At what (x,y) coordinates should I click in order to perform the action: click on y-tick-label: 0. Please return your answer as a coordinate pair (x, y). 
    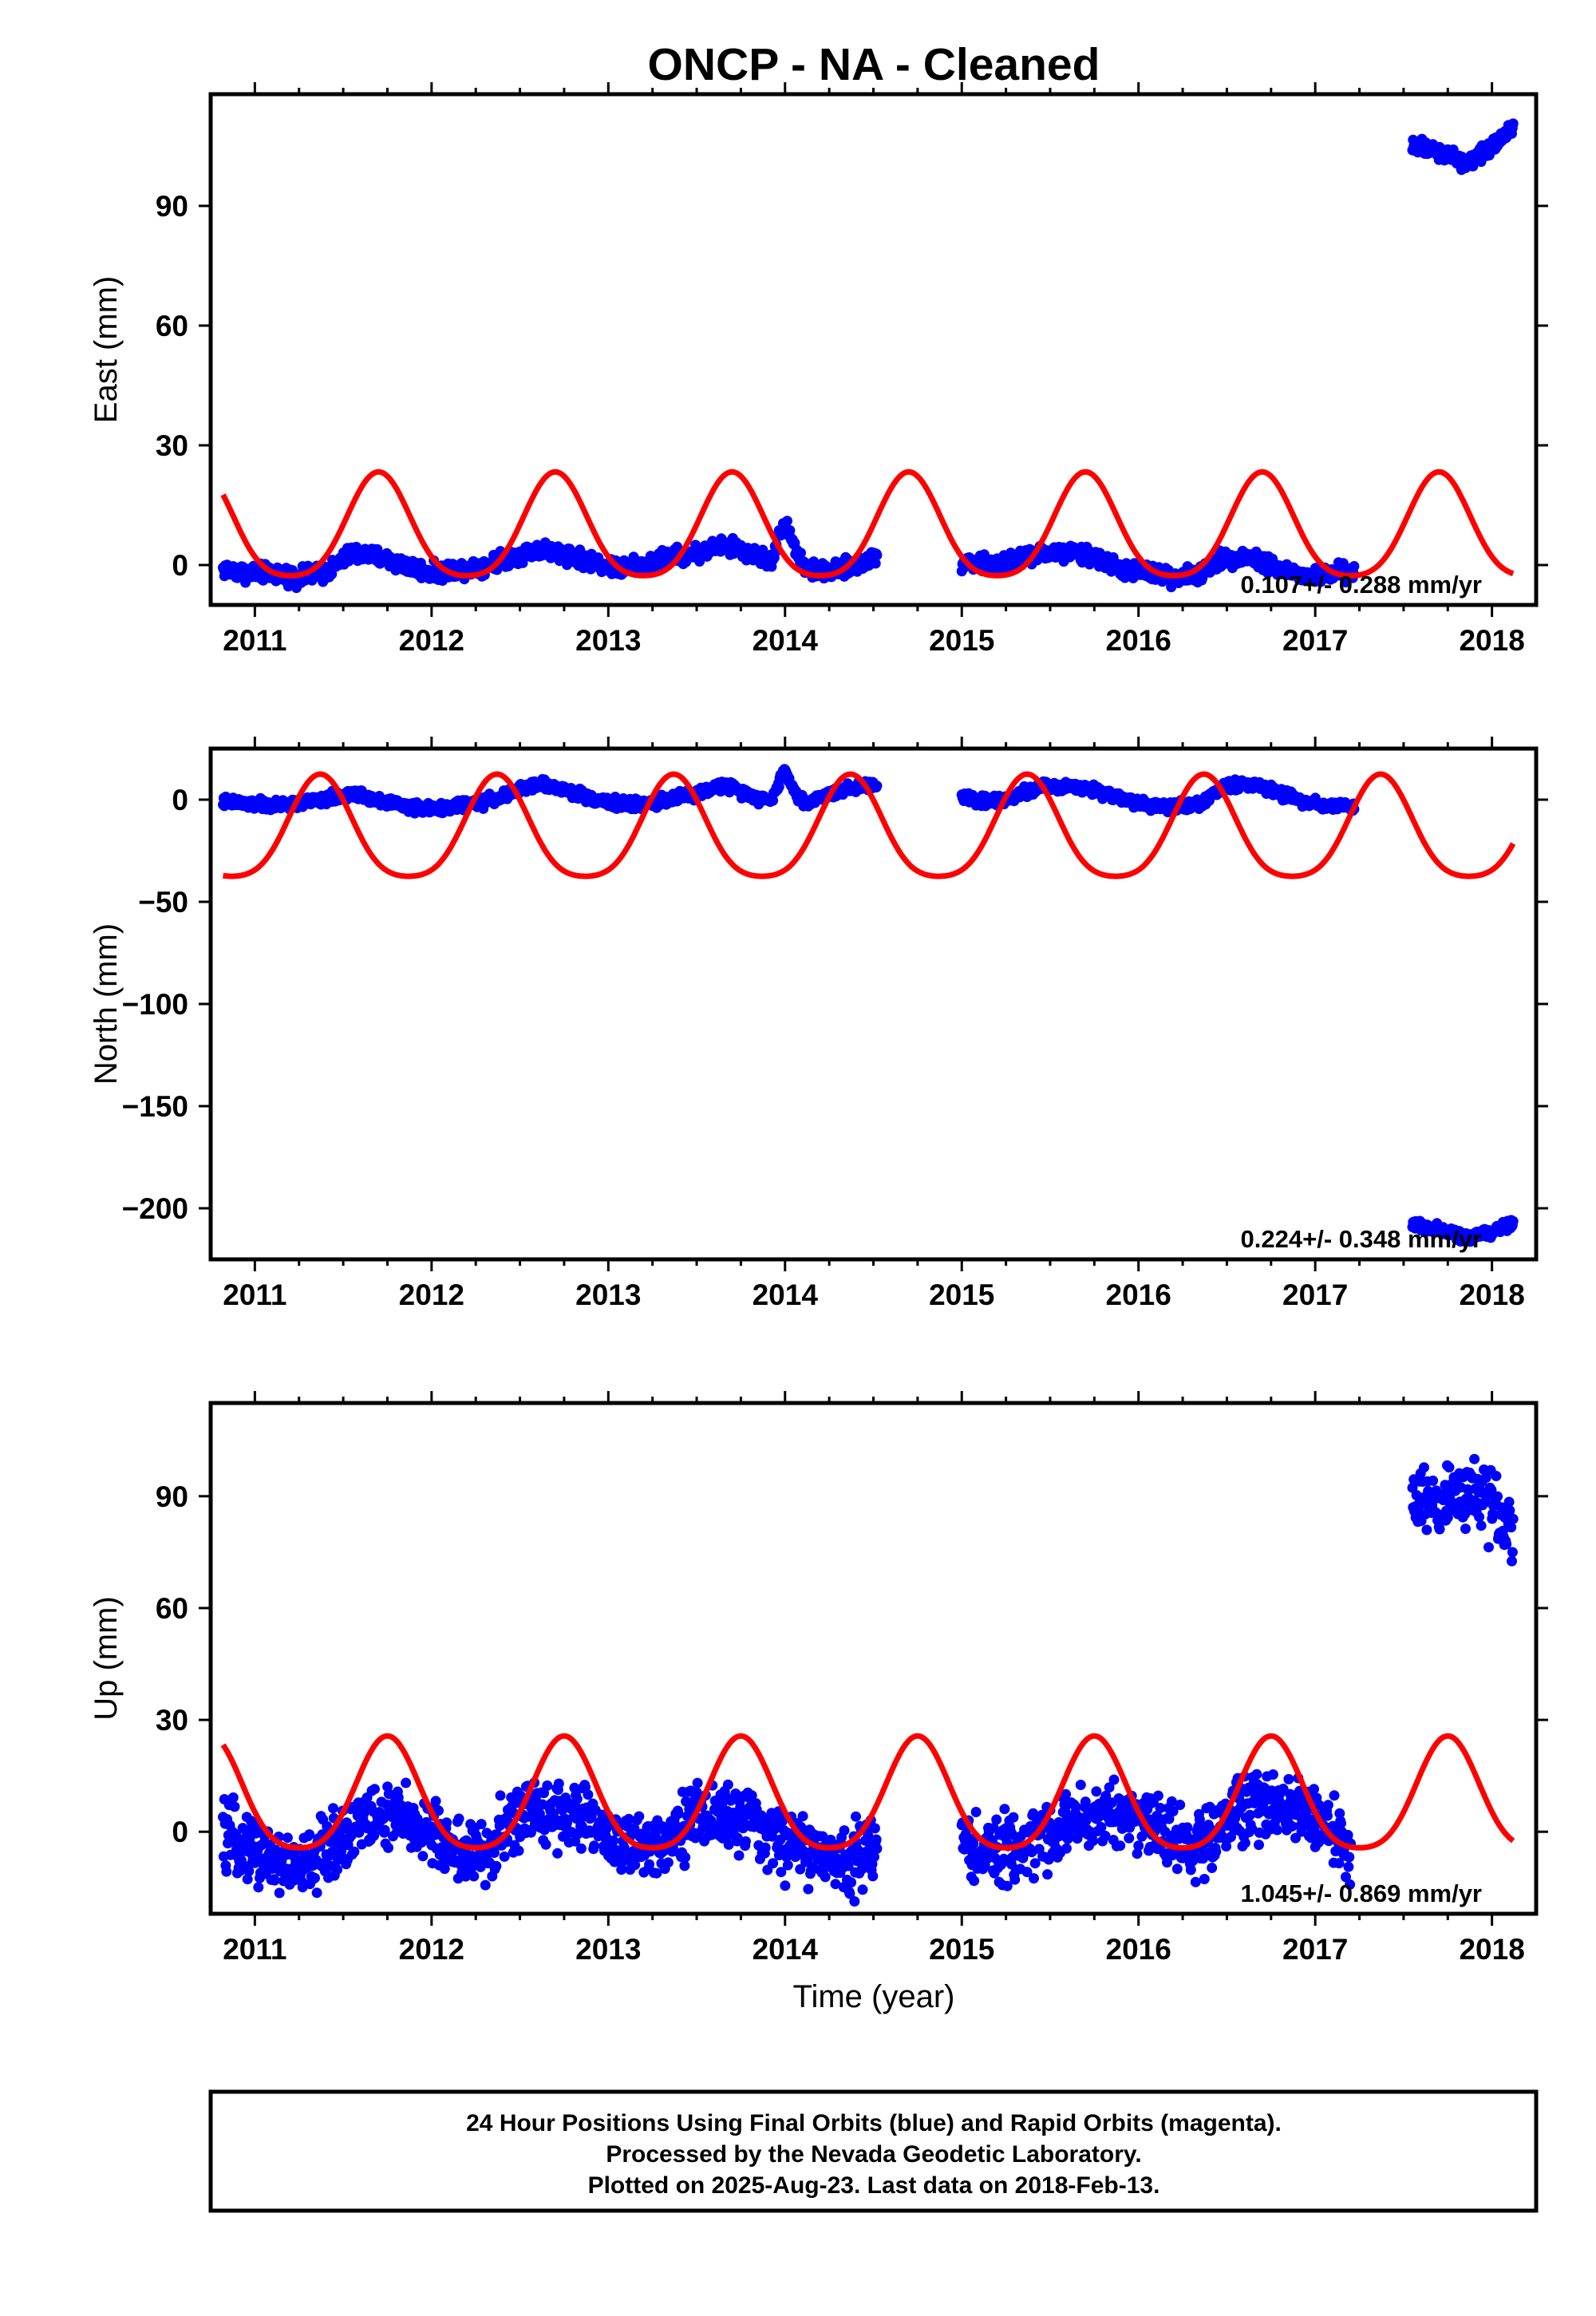
    Looking at the image, I should click on (180, 565).